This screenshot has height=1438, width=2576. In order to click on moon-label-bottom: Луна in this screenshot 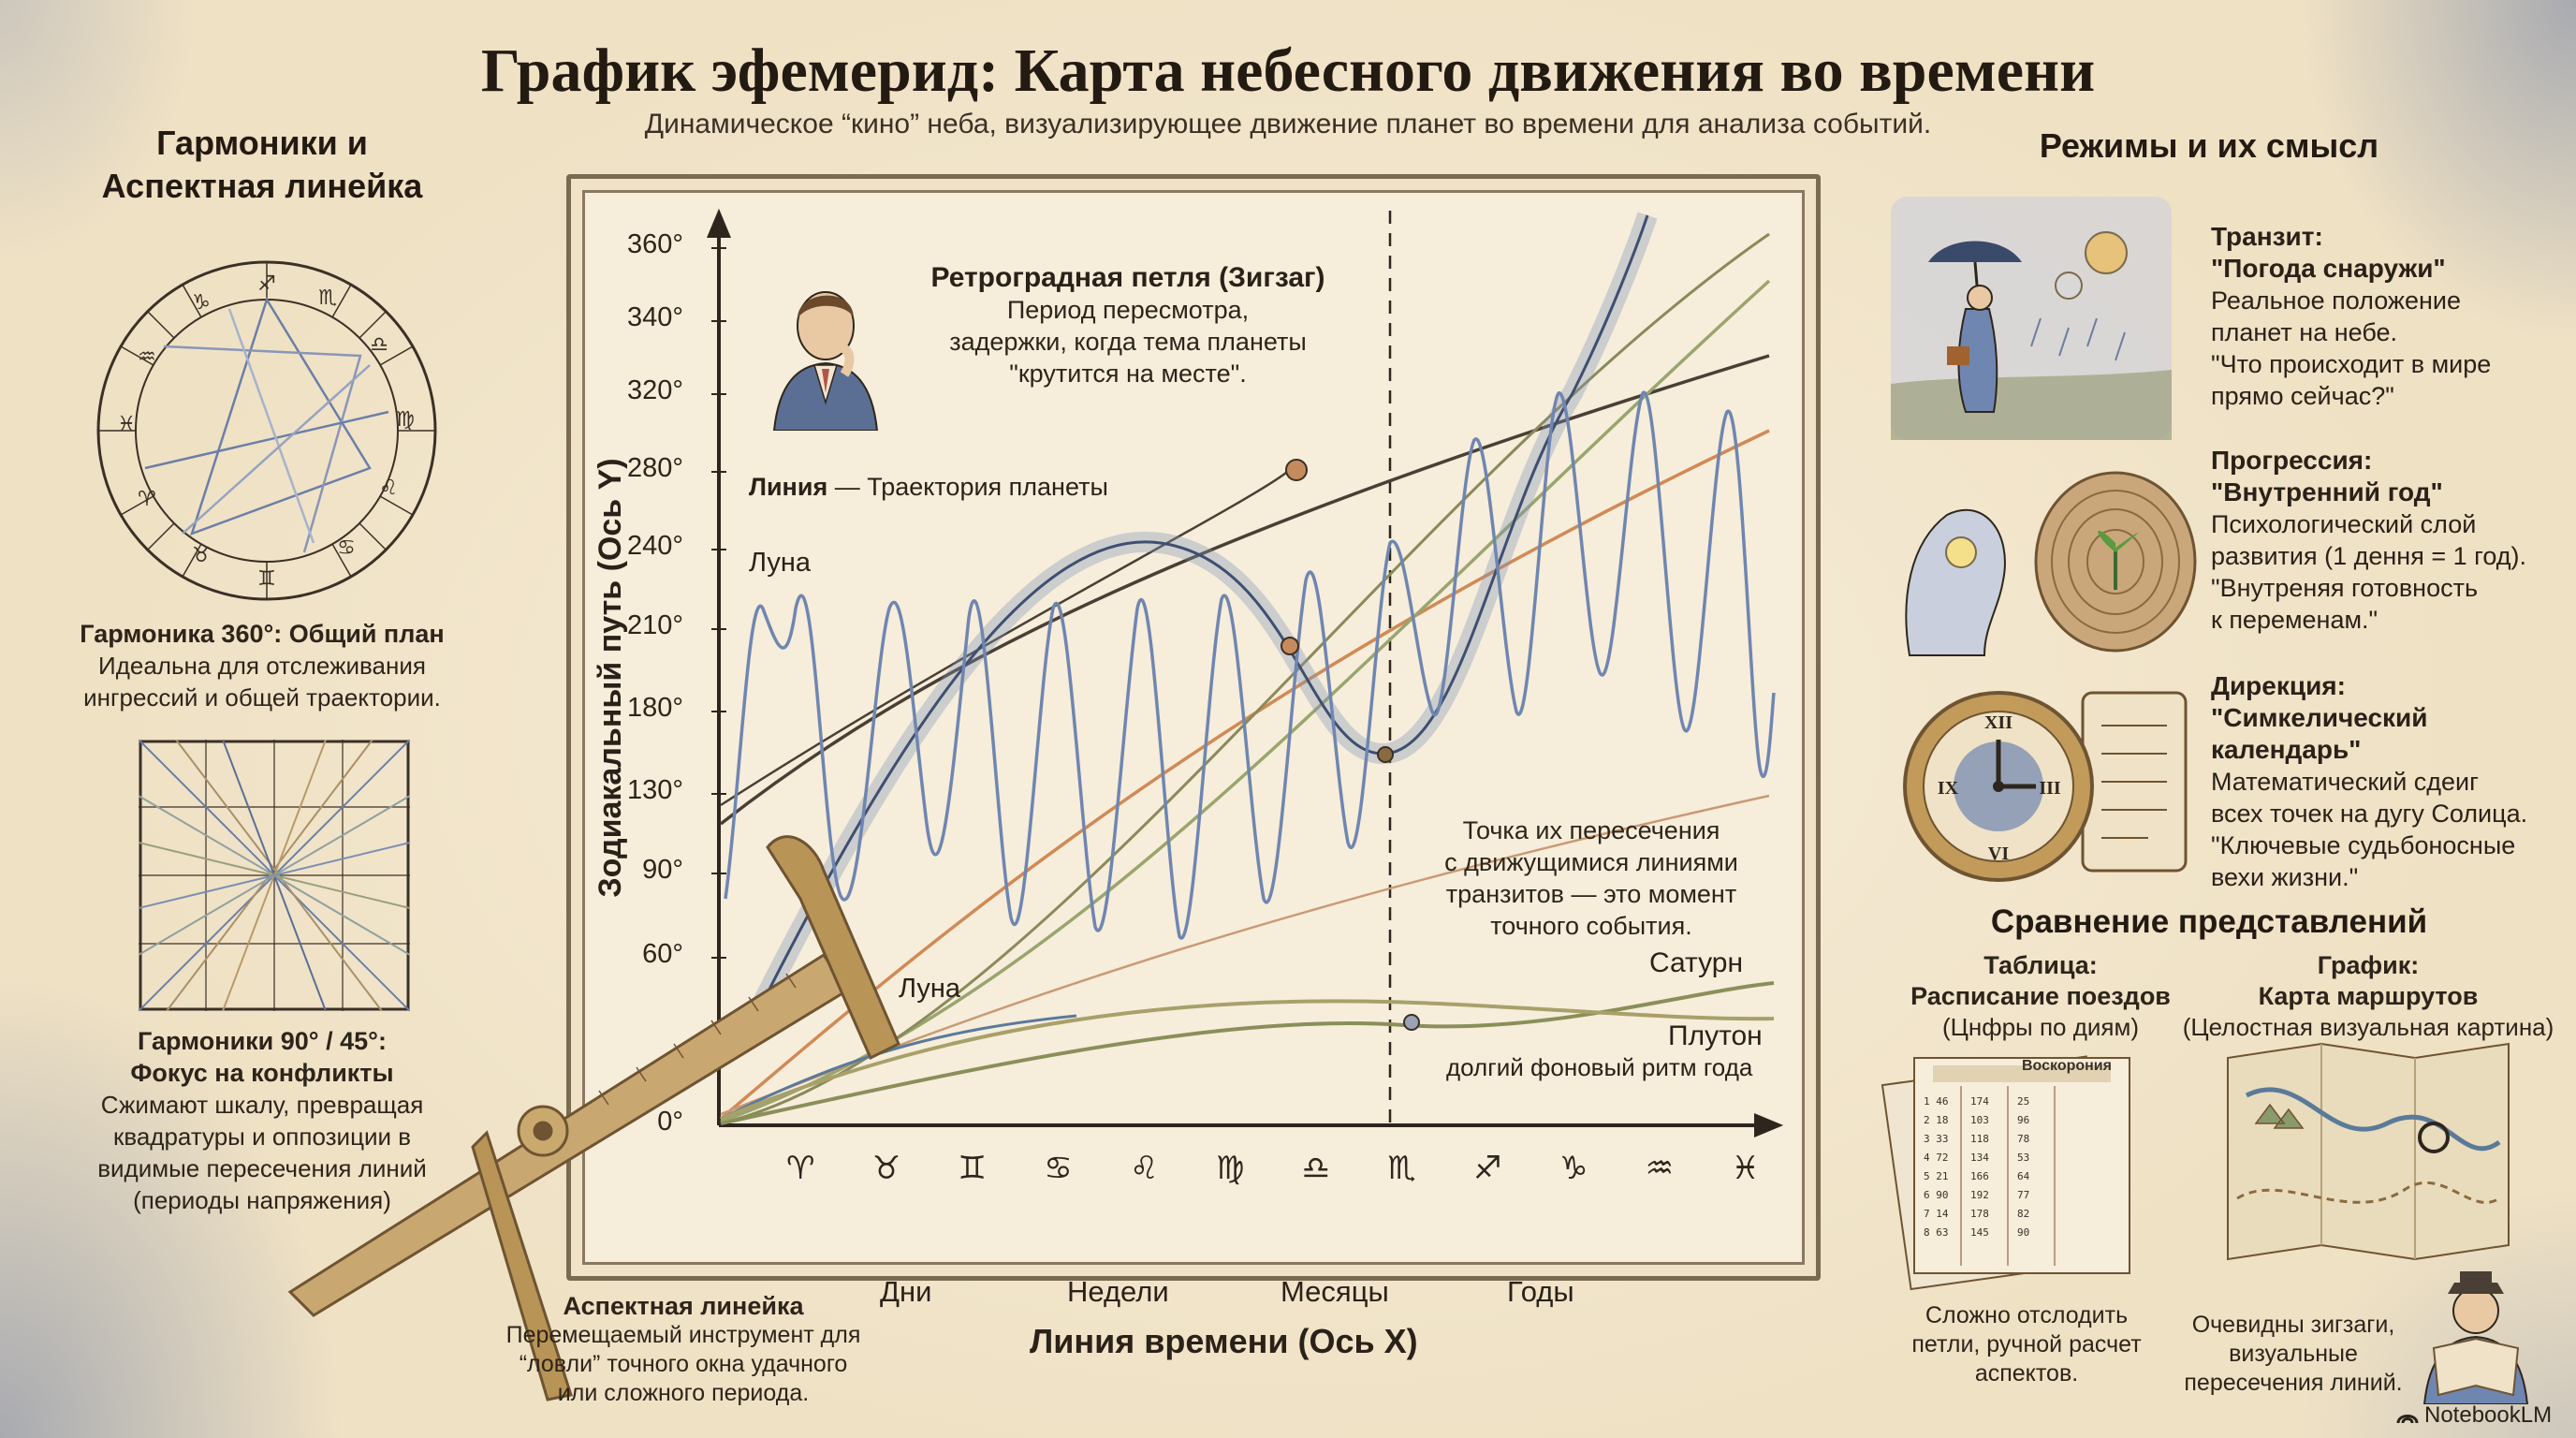, I will do `click(930, 989)`.